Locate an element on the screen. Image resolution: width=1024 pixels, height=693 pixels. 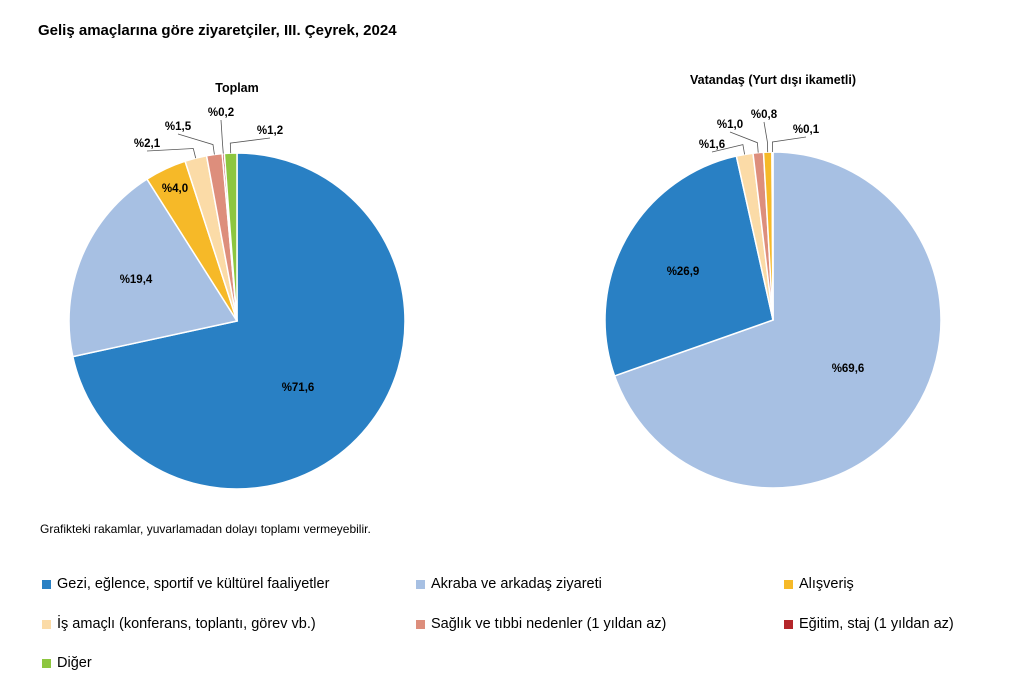
slice-label: %26,9 is located at coordinates (683, 272).